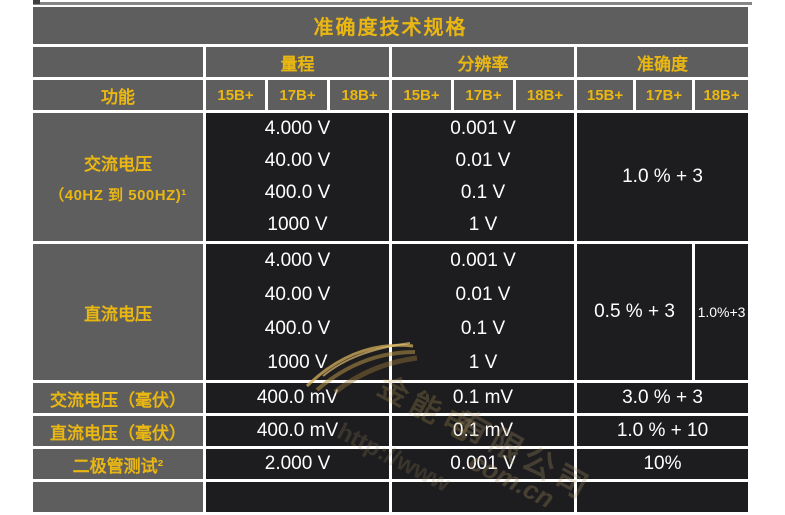  Describe the element at coordinates (118, 398) in the screenshot. I see `function-label-ac-millivolt: 交流电压（毫伏）` at that location.